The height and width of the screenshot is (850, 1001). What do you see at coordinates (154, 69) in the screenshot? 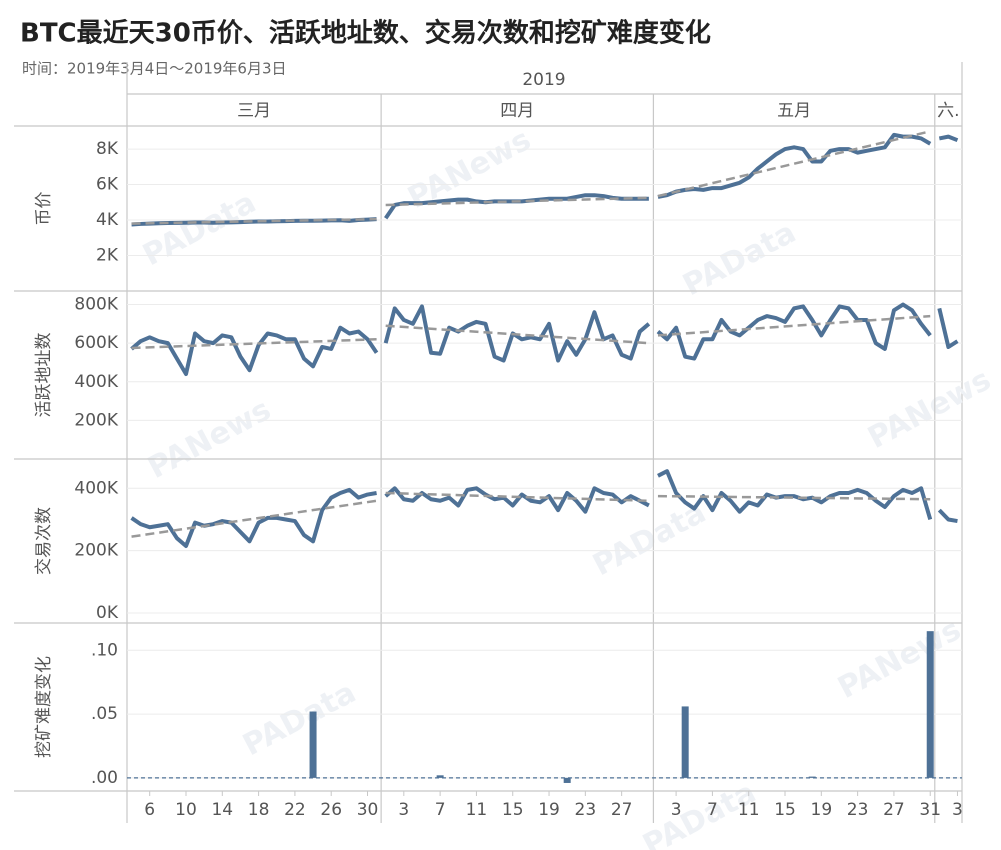
I see `chart-subtitle: 时间：2019年3月4日～2019年6月3日` at bounding box center [154, 69].